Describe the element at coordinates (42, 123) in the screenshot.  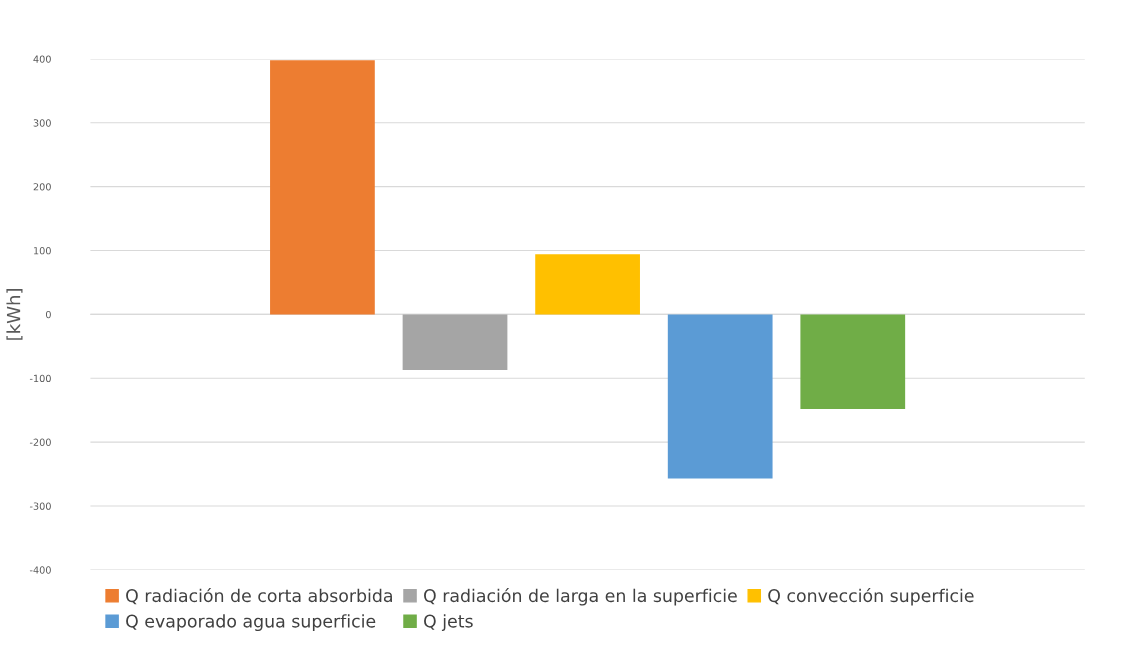
I see `y-tick-label: 300` at that location.